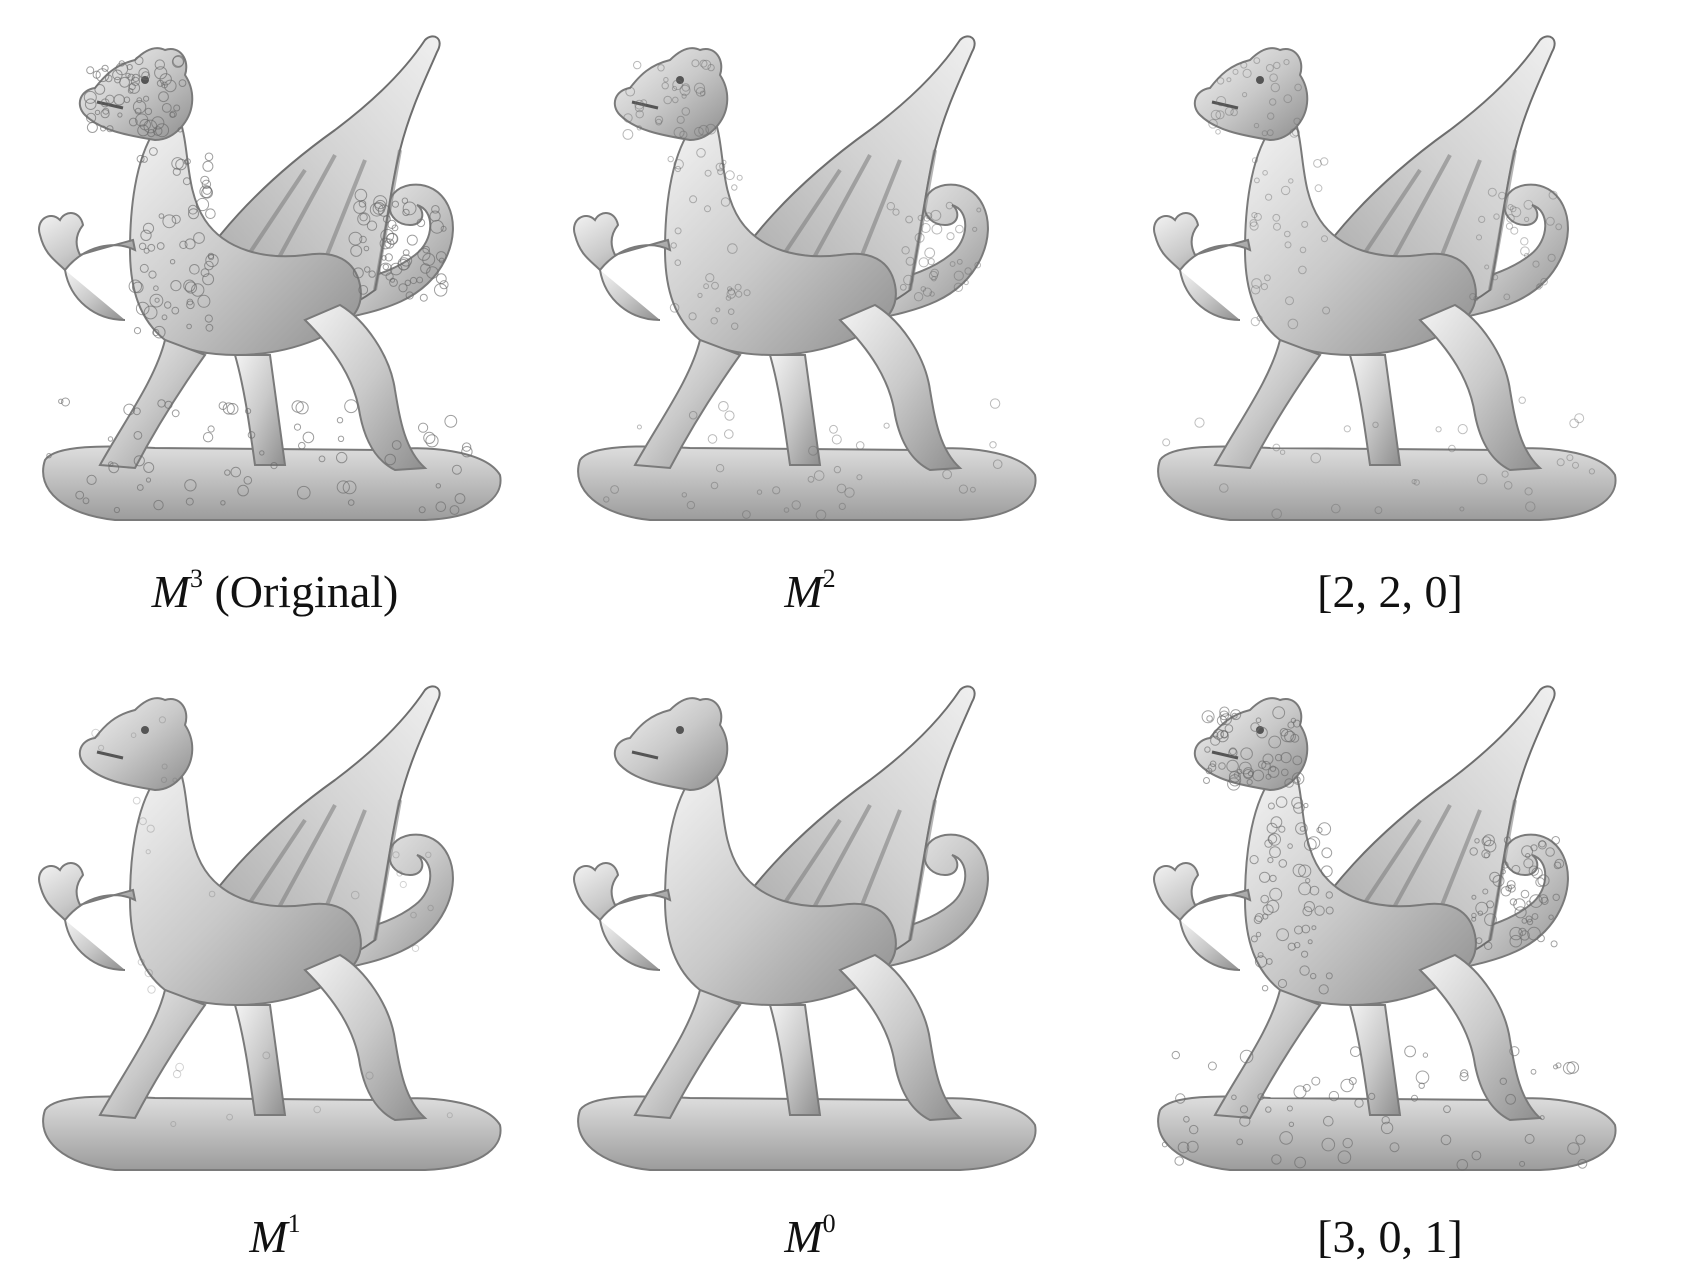  Describe the element at coordinates (196, 578) in the screenshot. I see `caption-superscript: 3` at that location.